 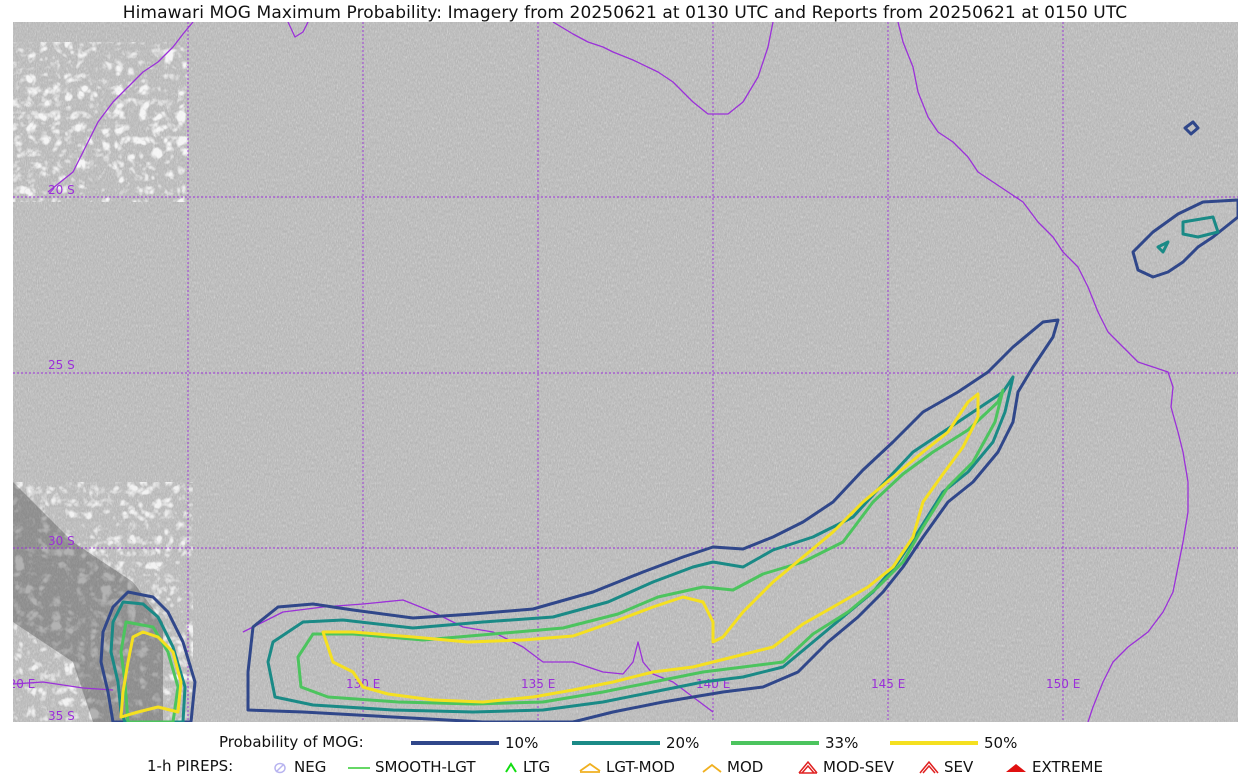 I want to click on extreme-pirep-icon, so click(x=1016, y=767).